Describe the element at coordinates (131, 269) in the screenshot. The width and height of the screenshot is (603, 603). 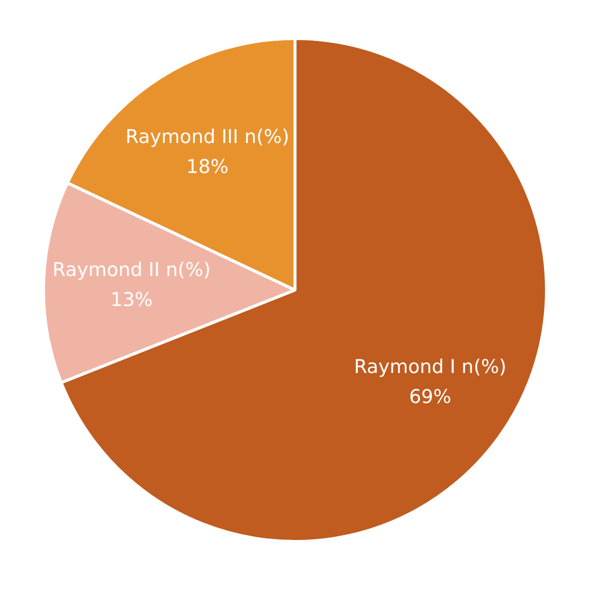
I see `slice-label: Raymond II n(%)` at that location.